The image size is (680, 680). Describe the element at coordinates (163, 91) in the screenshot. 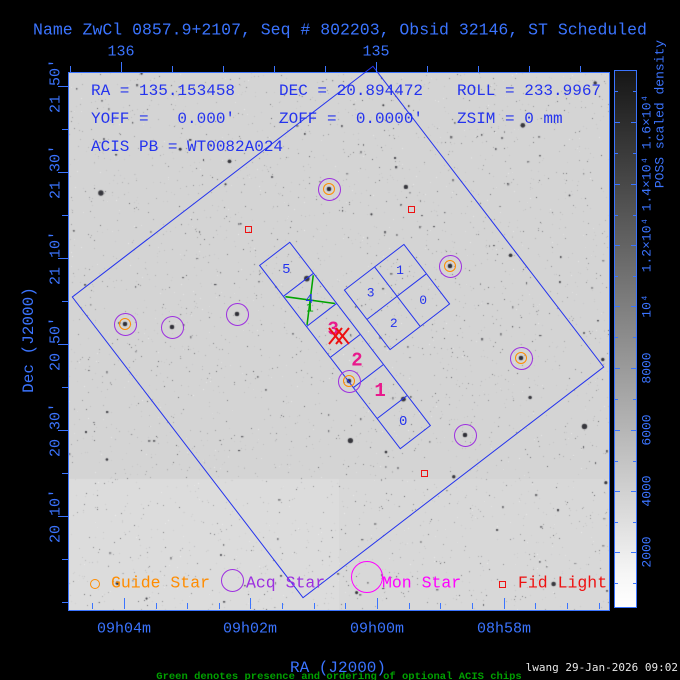

I see `ra-value: RA = 135.153458` at that location.